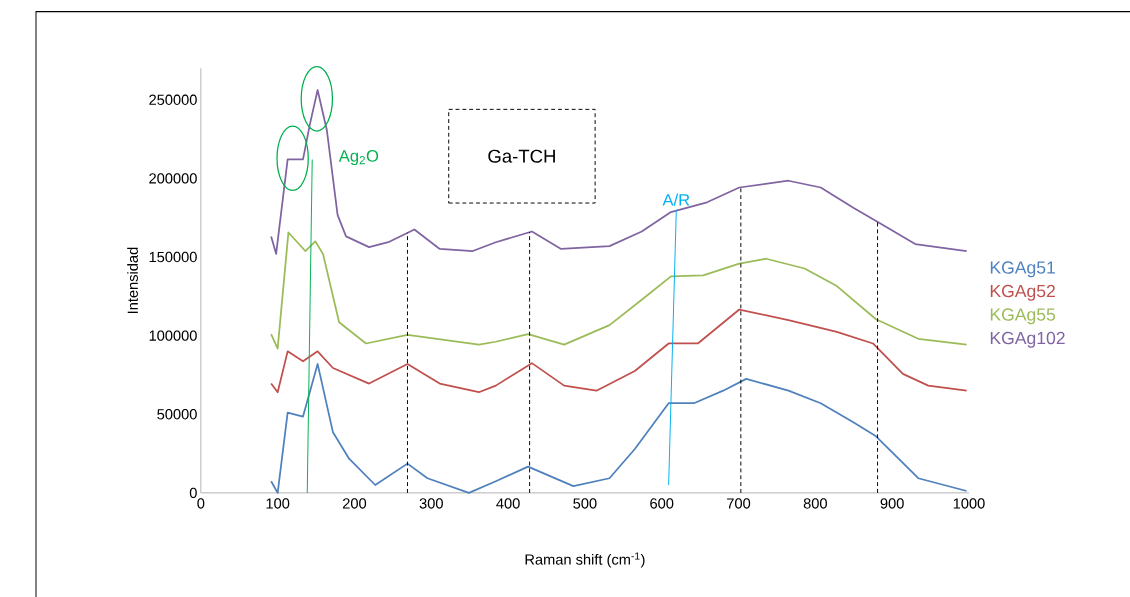 The height and width of the screenshot is (597, 1130). Describe the element at coordinates (892, 503) in the screenshot. I see `x-tick-label: 900` at that location.